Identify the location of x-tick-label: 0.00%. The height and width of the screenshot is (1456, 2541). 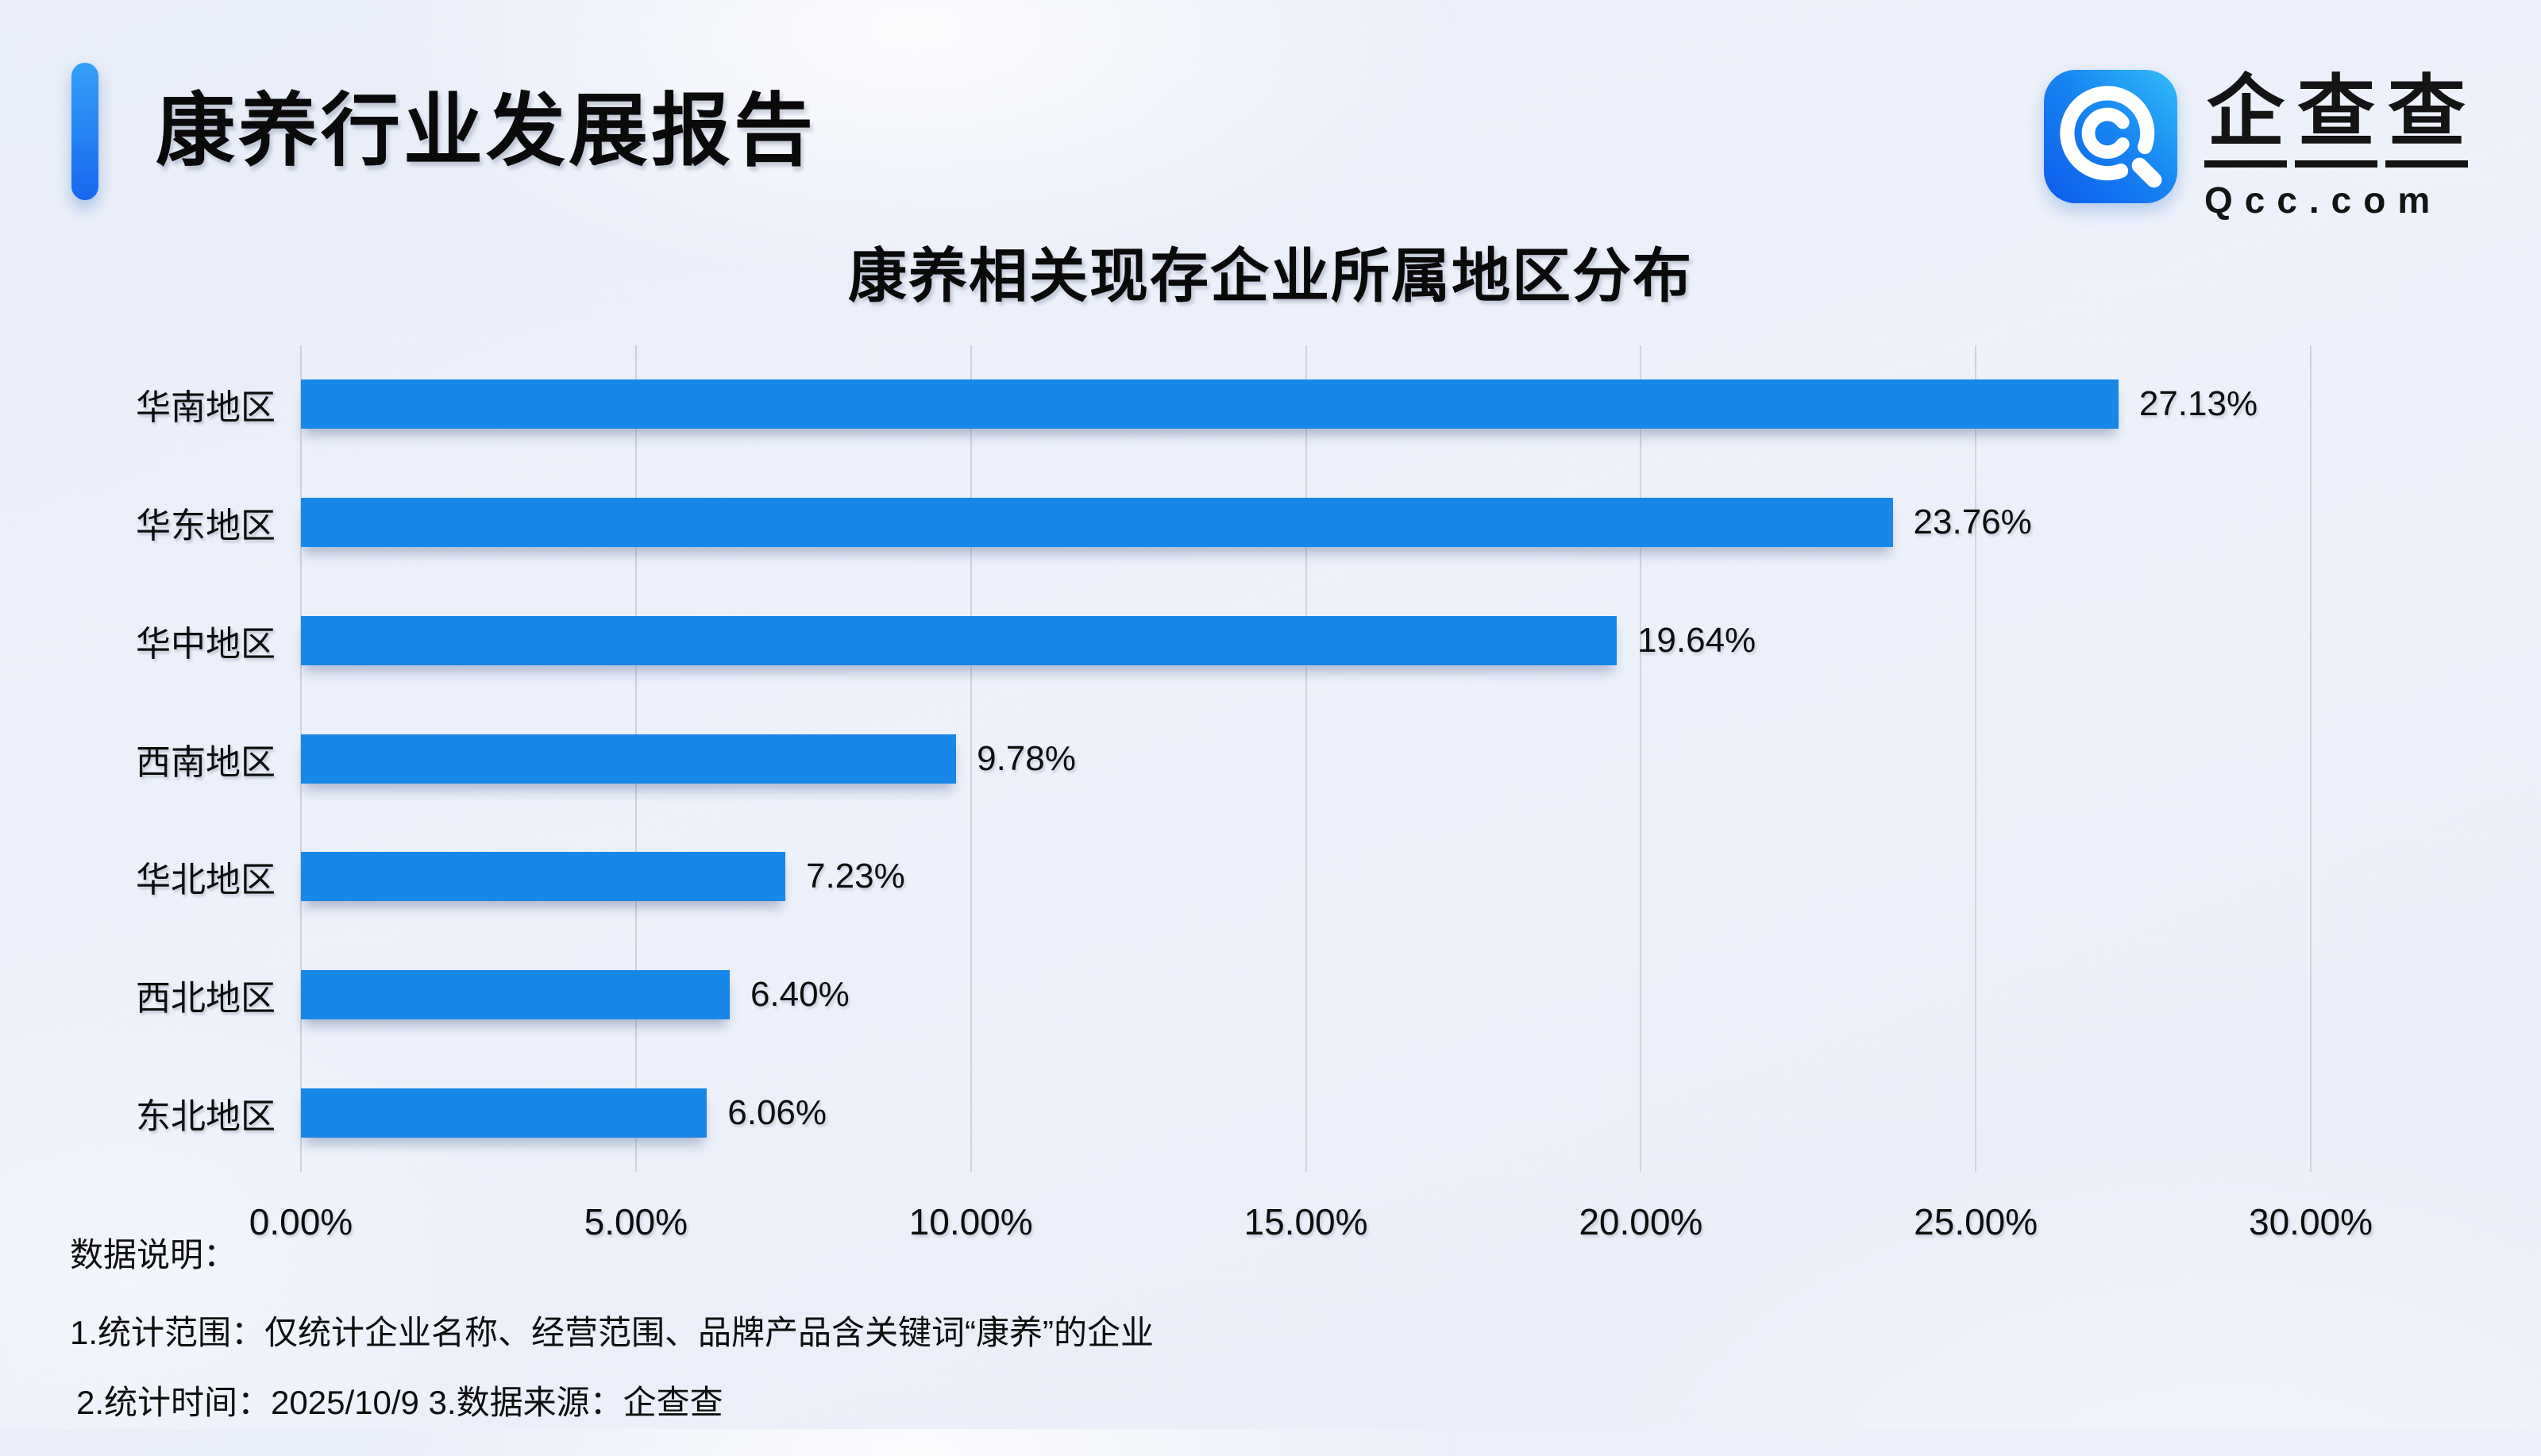
(301, 1221).